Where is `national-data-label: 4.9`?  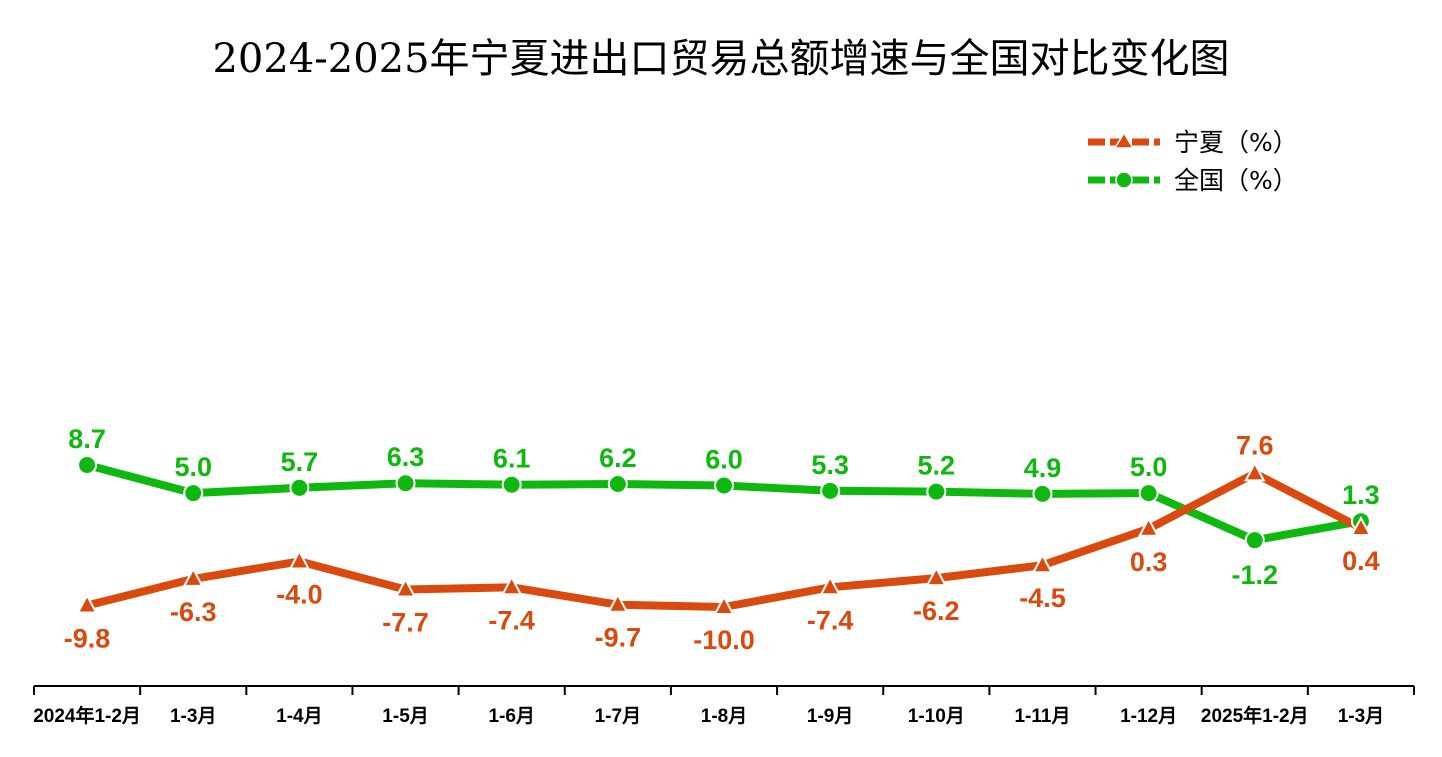
national-data-label: 4.9 is located at coordinates (1043, 468).